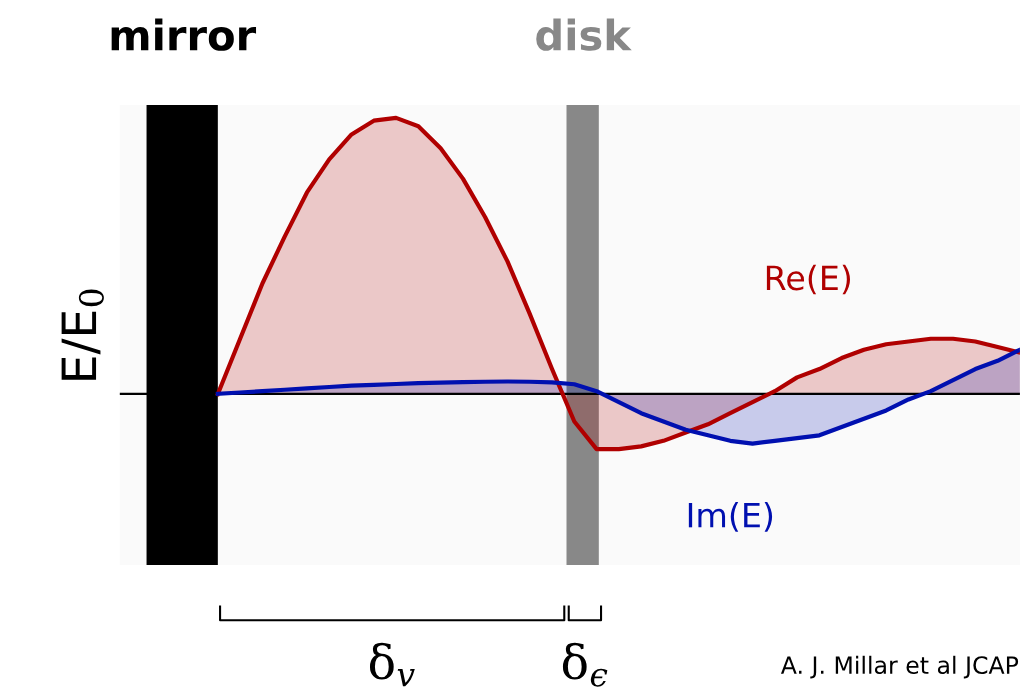  I want to click on text: disk, so click(584, 34).